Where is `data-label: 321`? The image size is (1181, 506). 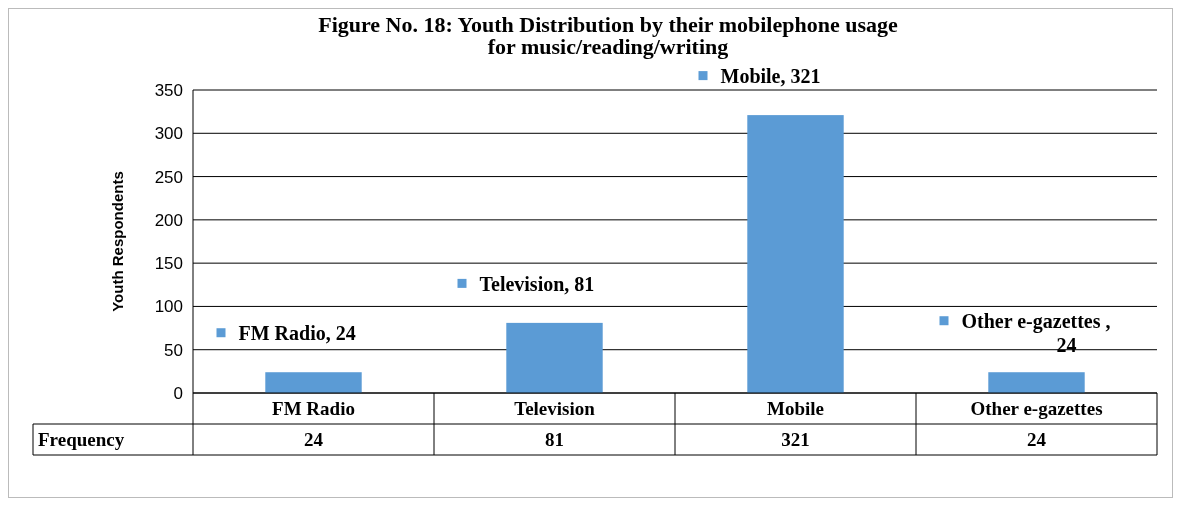 data-label: 321 is located at coordinates (795, 440).